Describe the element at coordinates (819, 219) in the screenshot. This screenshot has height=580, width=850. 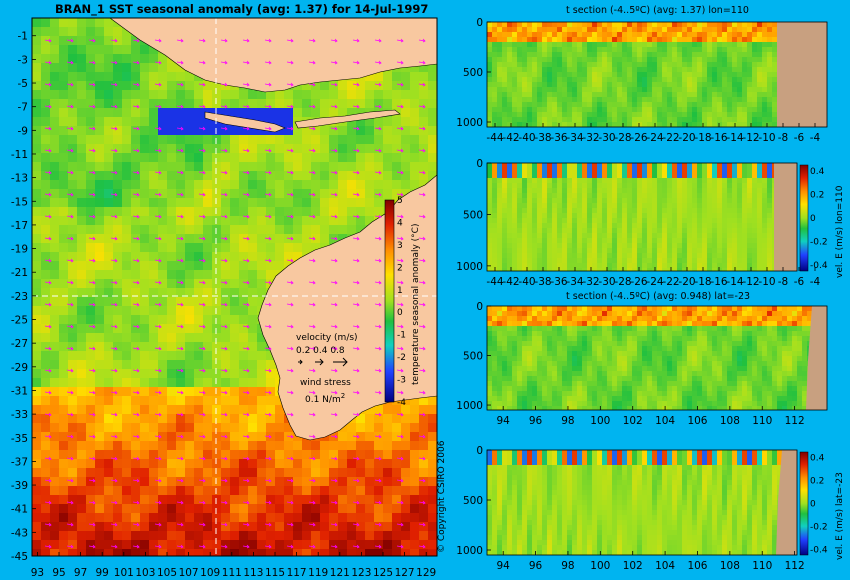
I see `vel-colorbar-lon-ticks: 0.4 0.2 0 -0.2 -0.4` at that location.